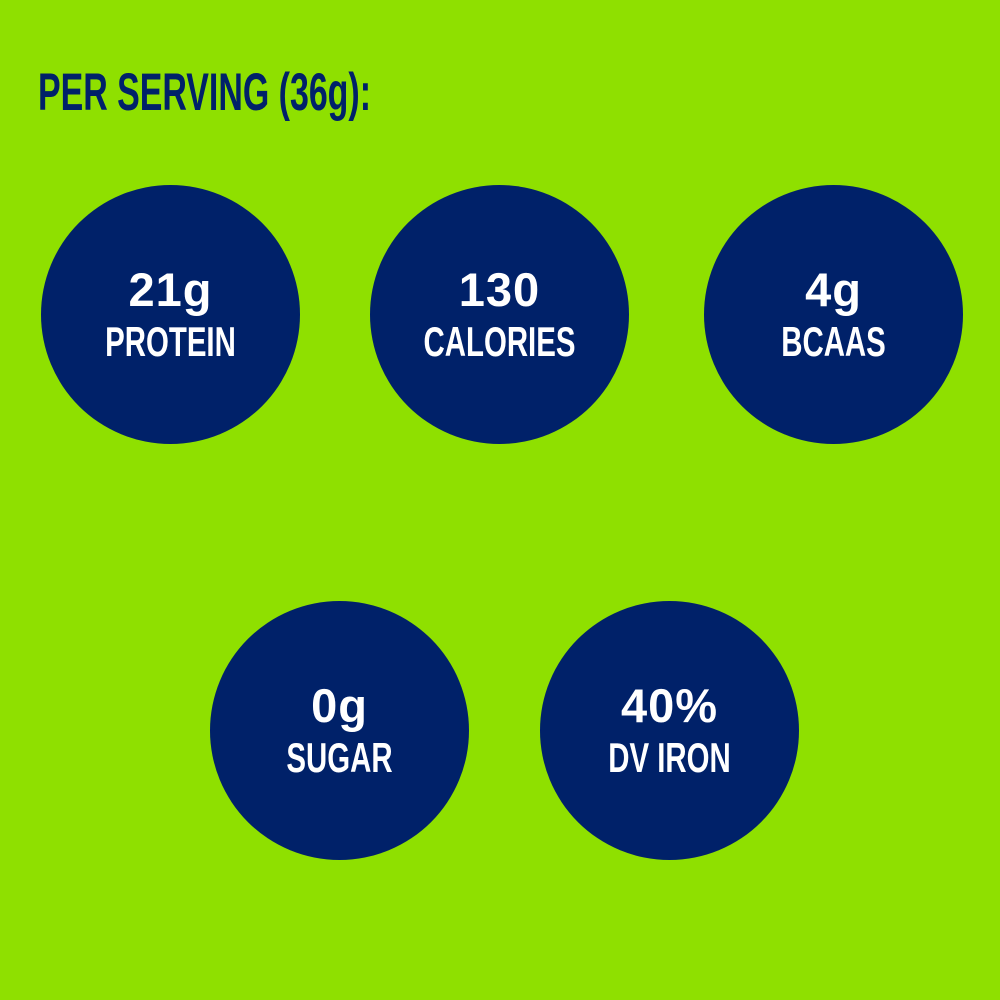 The image size is (1000, 1000). What do you see at coordinates (339, 757) in the screenshot?
I see `stat-label: SUGAR` at bounding box center [339, 757].